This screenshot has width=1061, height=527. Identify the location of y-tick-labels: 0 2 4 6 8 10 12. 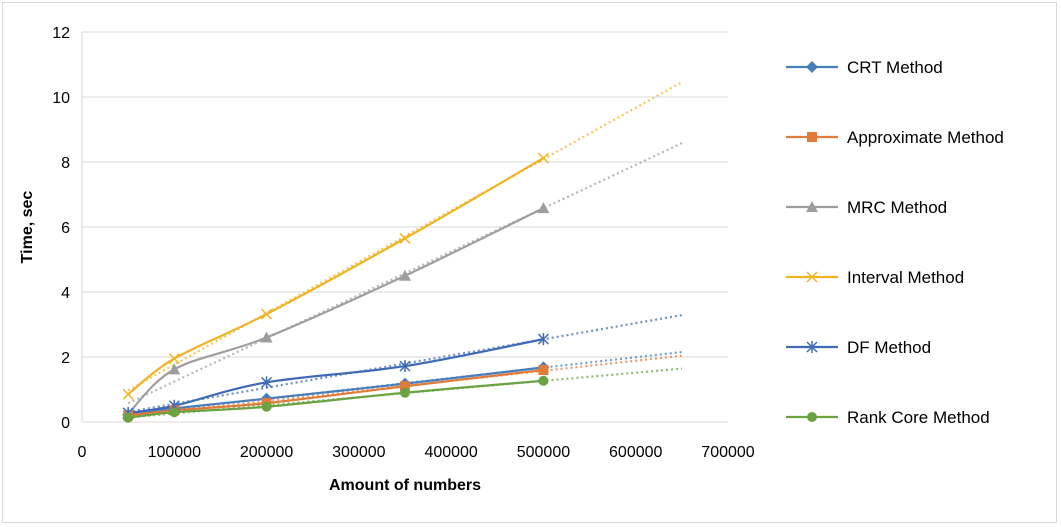
(61, 228).